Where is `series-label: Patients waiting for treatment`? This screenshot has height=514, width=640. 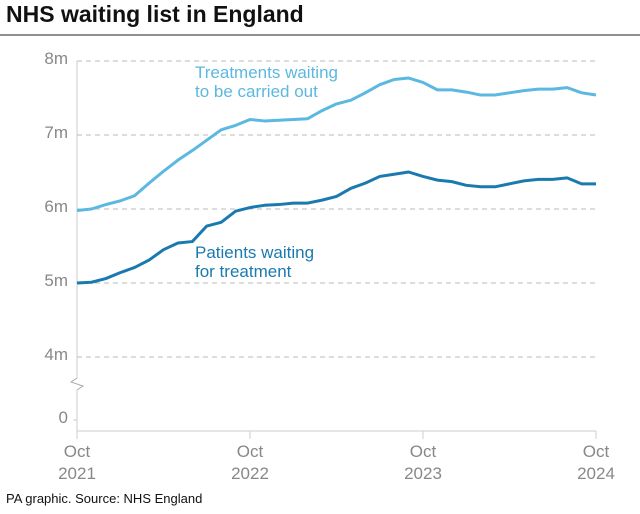 series-label: Patients waiting for treatment is located at coordinates (255, 262).